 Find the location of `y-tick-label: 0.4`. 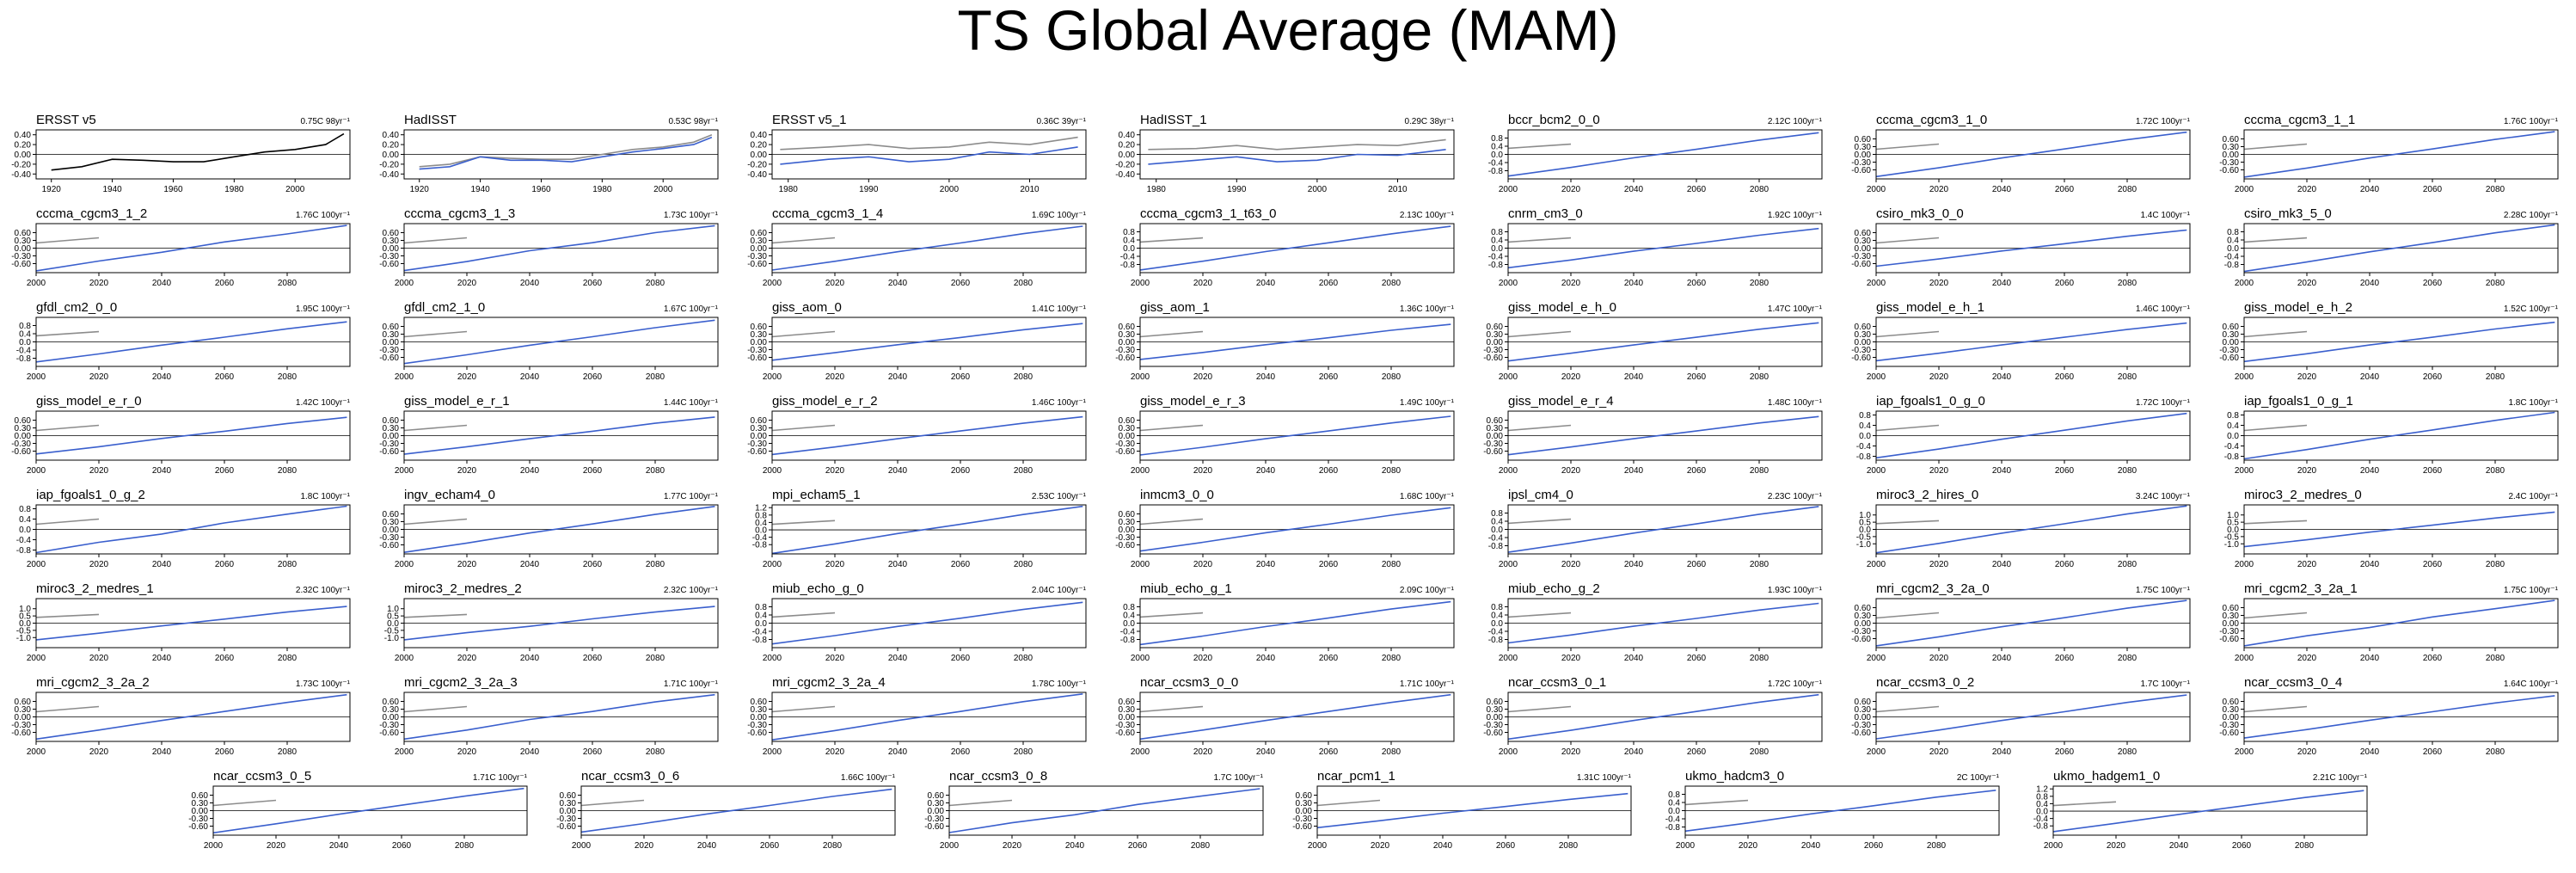

y-tick-label: 0.4 is located at coordinates (2042, 804).